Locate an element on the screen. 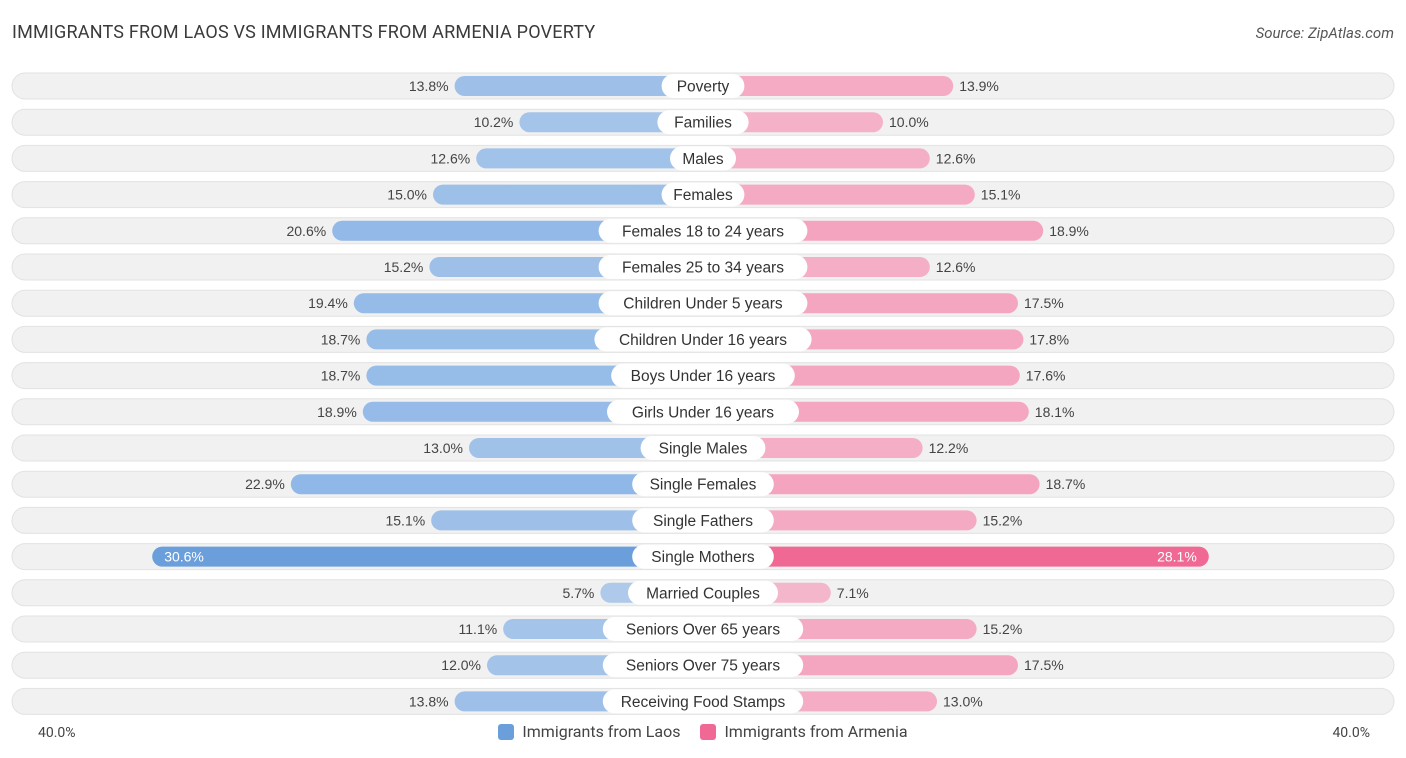 This screenshot has width=1406, height=758. value-label-laos: 19.4% is located at coordinates (328, 303).